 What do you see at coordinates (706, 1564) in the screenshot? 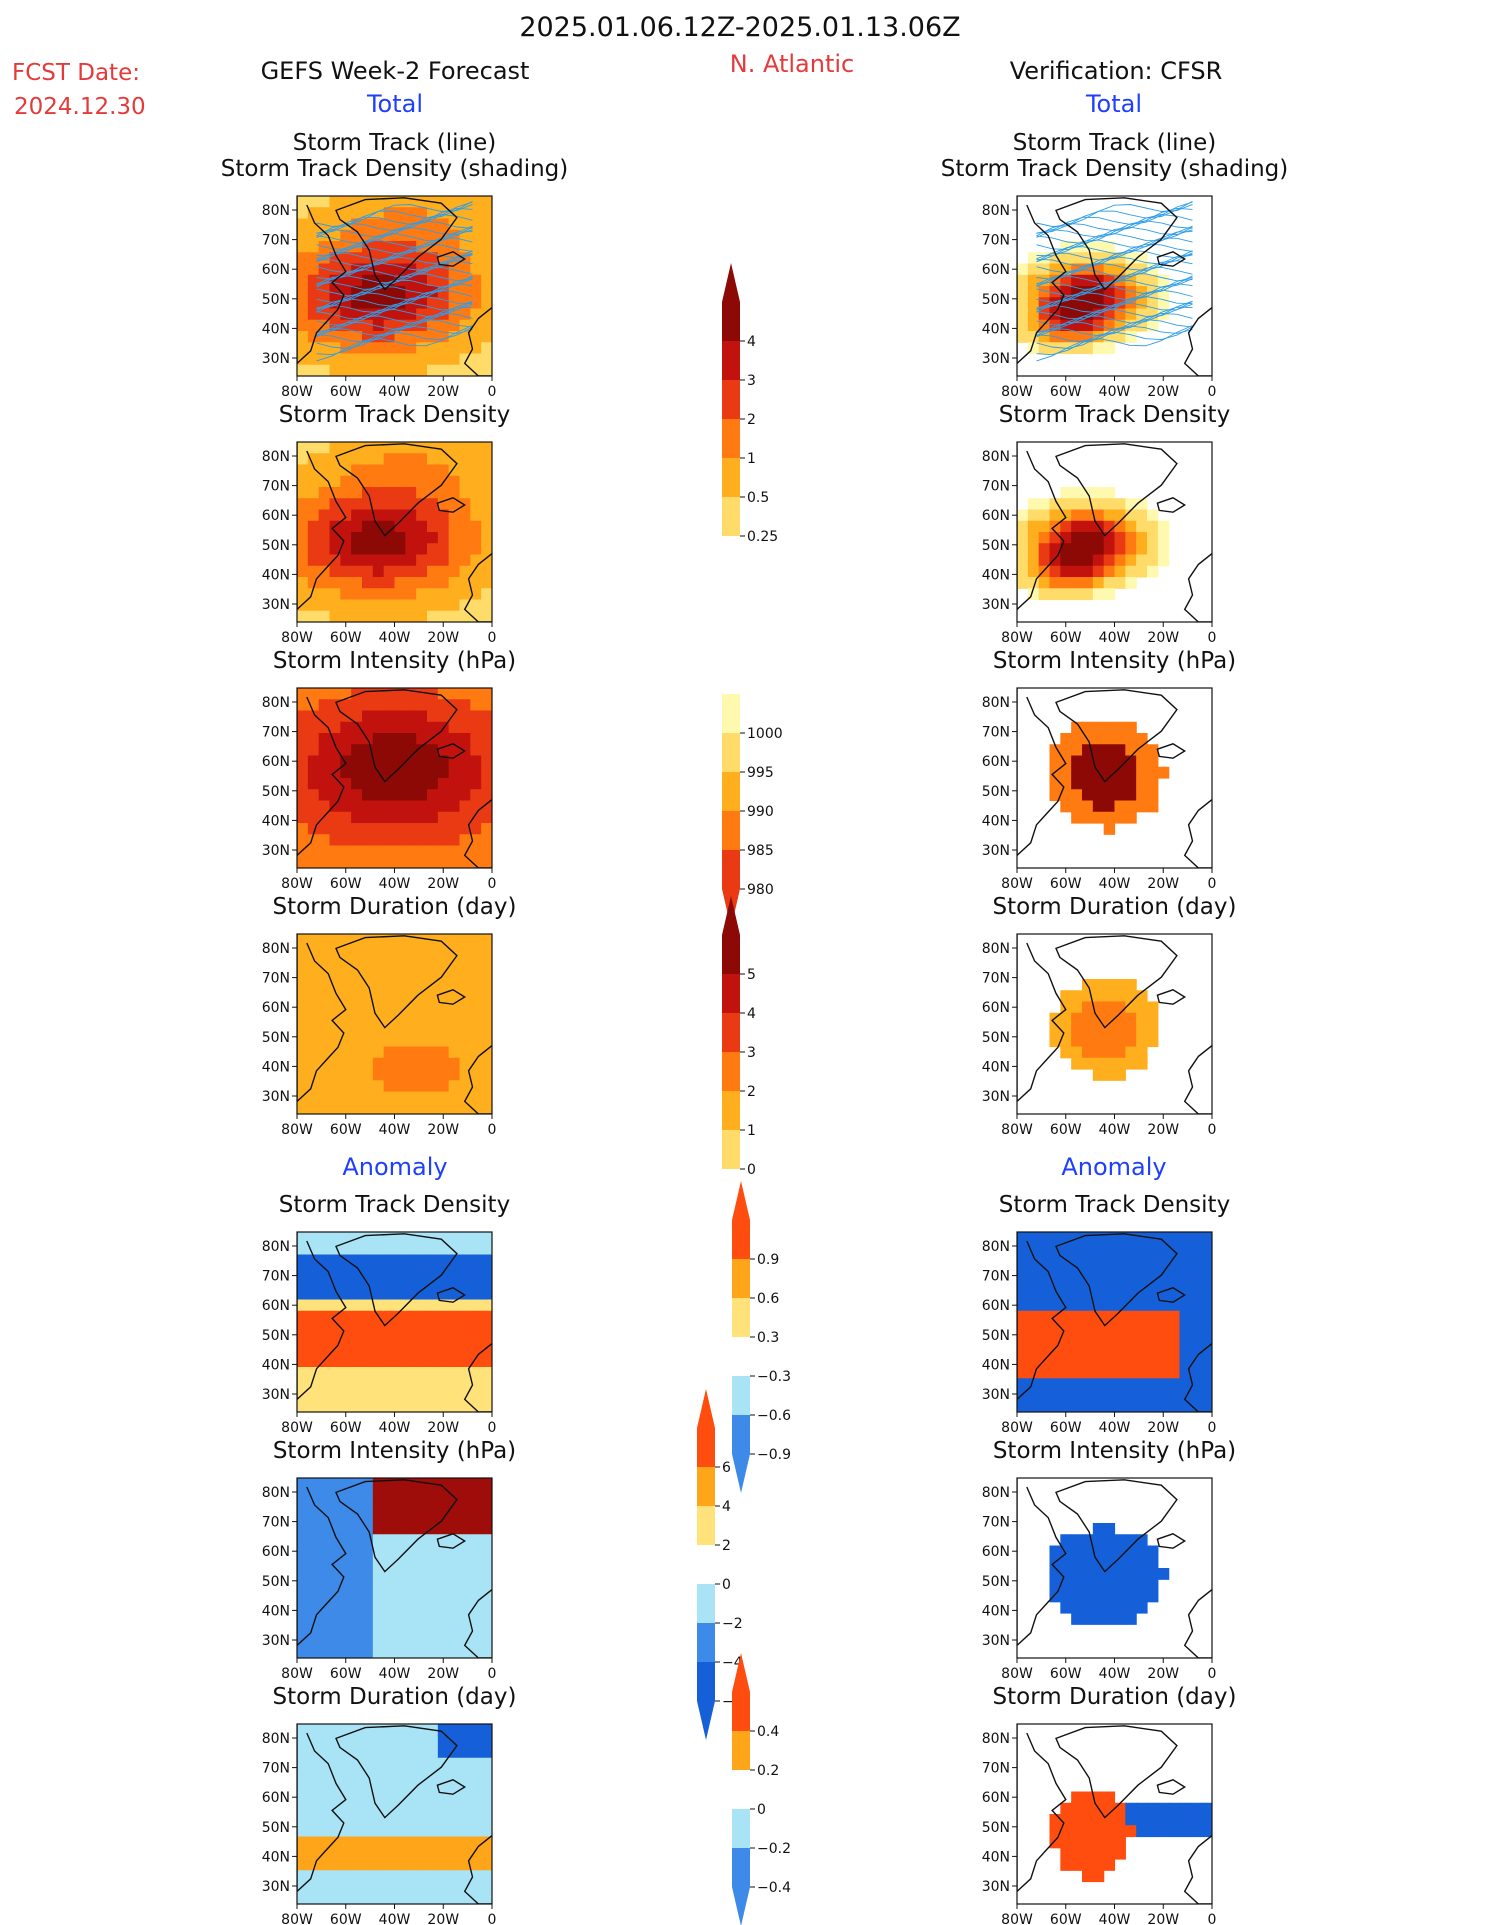
I see `colorbar-cell` at bounding box center [706, 1564].